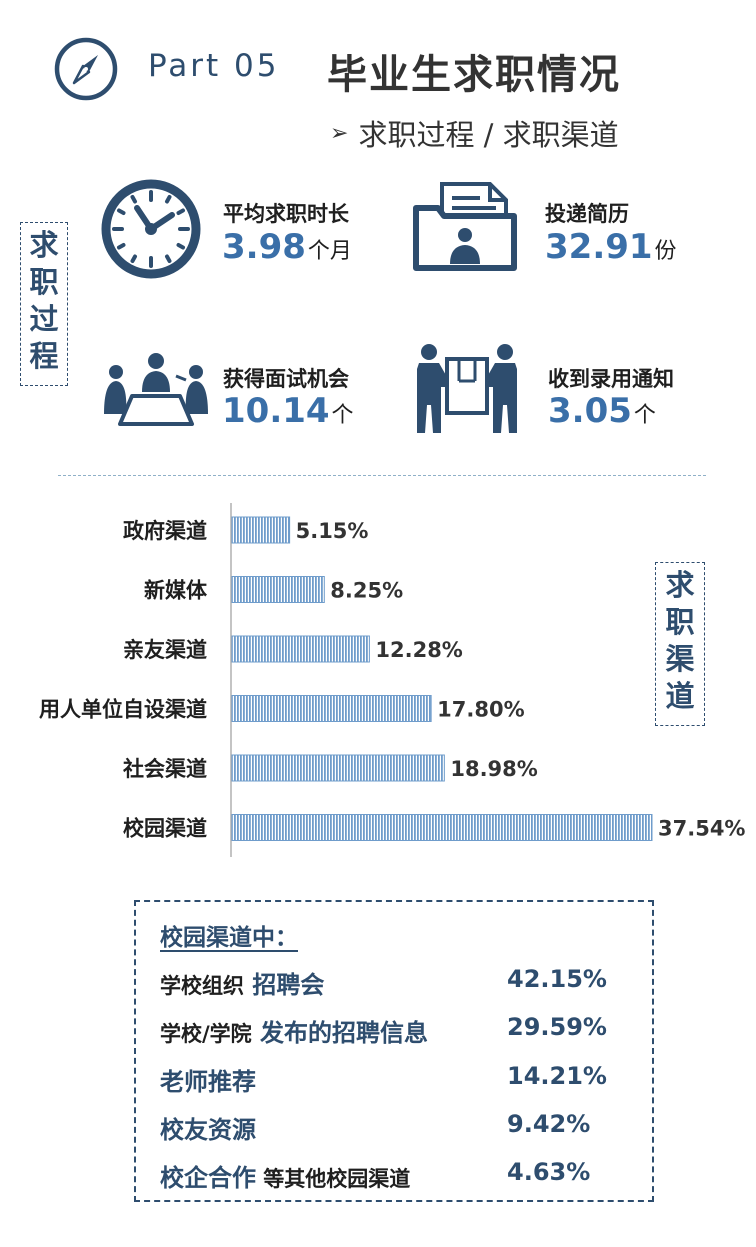  What do you see at coordinates (339, 133) in the screenshot?
I see `subtitle-arrow-icon: ➢` at bounding box center [339, 133].